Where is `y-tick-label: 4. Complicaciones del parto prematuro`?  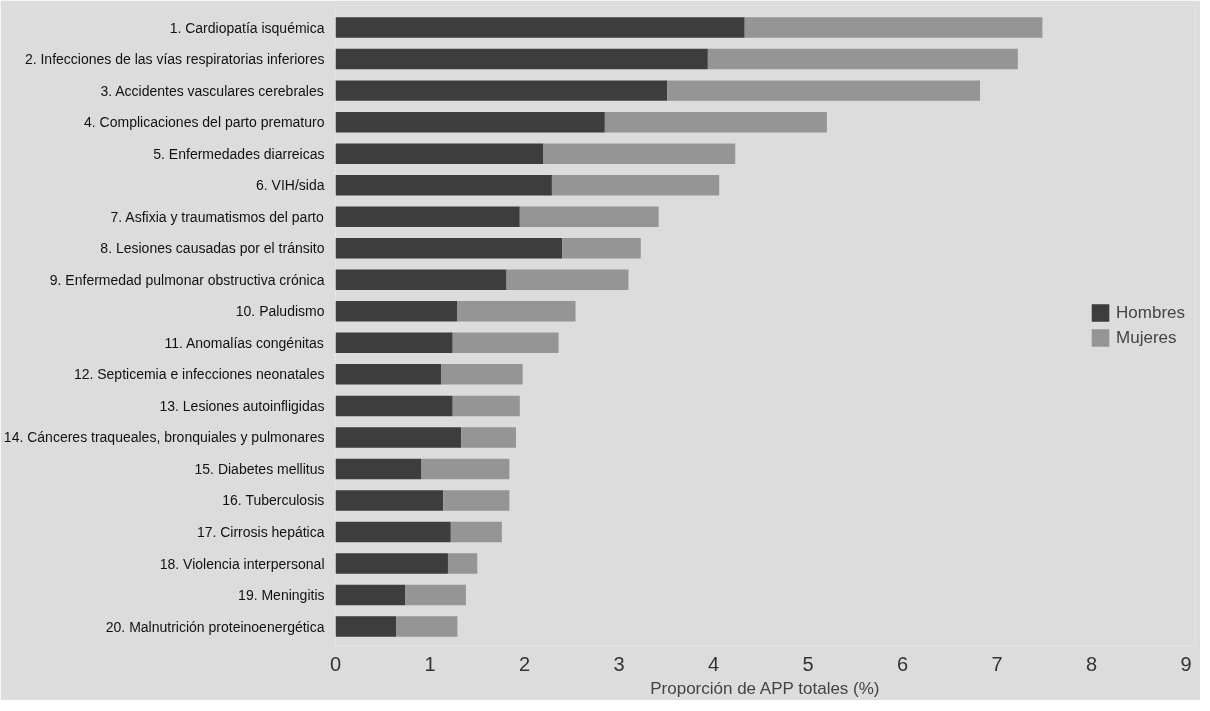
y-tick-label: 4. Complicaciones del parto prematuro is located at coordinates (204, 122).